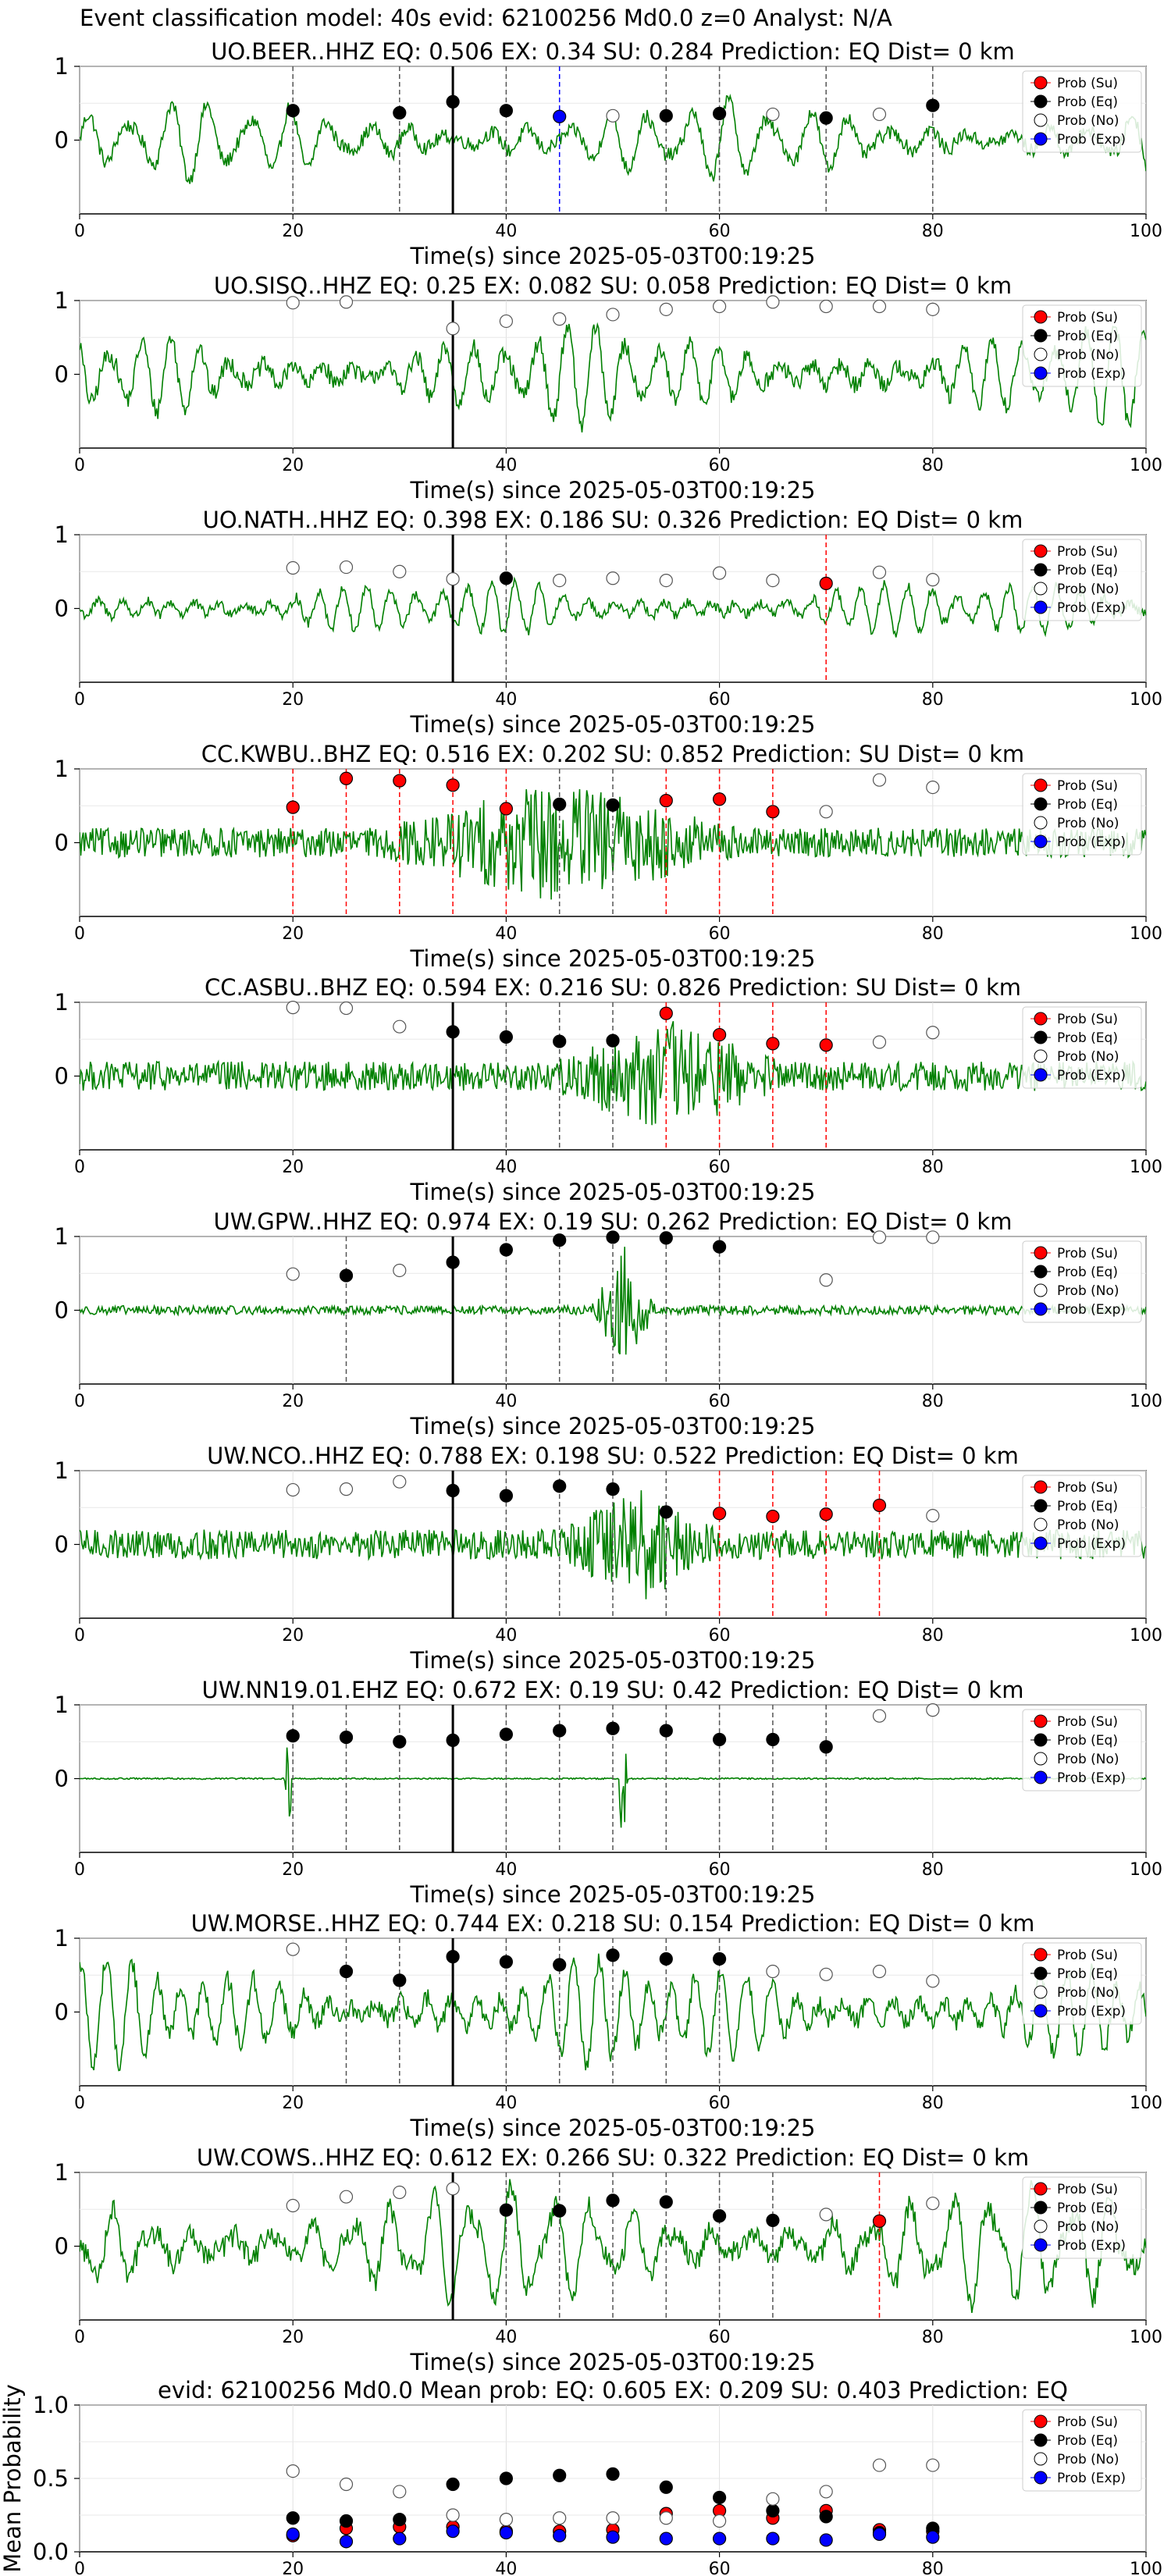  What do you see at coordinates (933, 1167) in the screenshot?
I see `x-tick-label: 80` at bounding box center [933, 1167].